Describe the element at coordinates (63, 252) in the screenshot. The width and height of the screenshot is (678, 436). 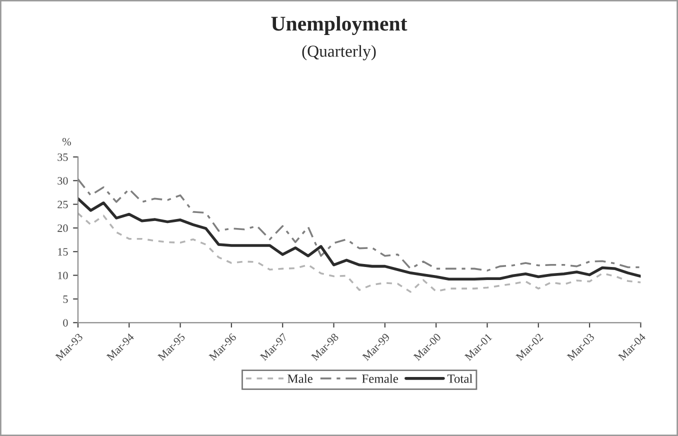
I see `y-tick-label: 15` at that location.